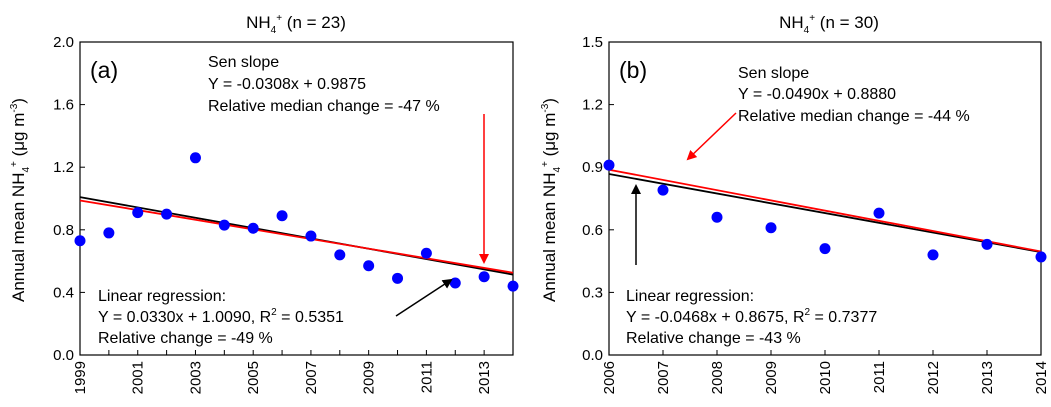  What do you see at coordinates (138, 377) in the screenshot?
I see `x-tick-label: 2001` at bounding box center [138, 377].